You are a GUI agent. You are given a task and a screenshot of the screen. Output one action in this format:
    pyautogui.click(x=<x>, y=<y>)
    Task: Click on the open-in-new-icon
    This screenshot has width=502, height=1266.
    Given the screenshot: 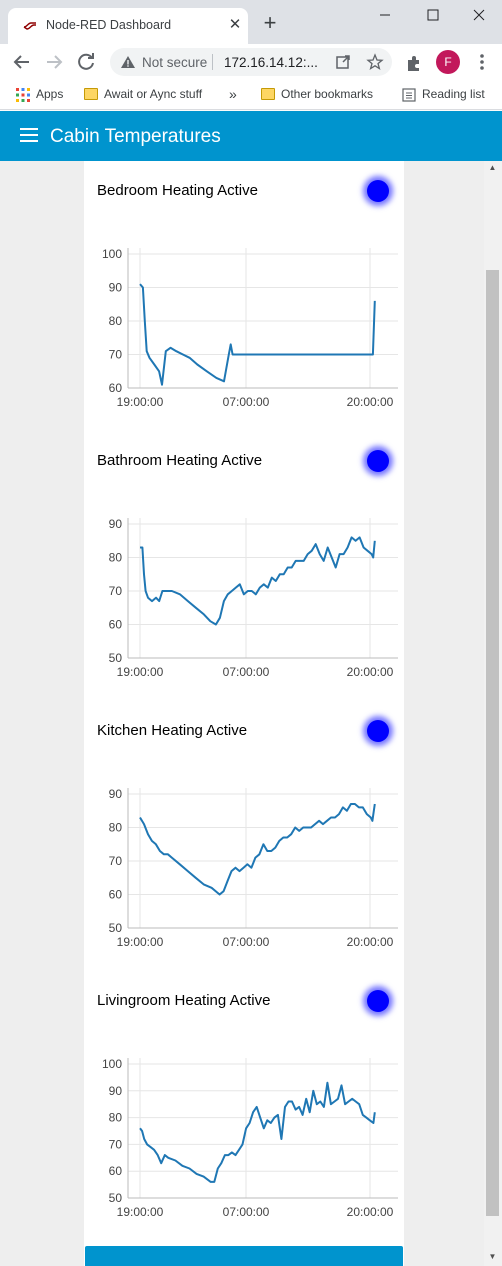 What is the action you would take?
    pyautogui.click(x=343, y=62)
    